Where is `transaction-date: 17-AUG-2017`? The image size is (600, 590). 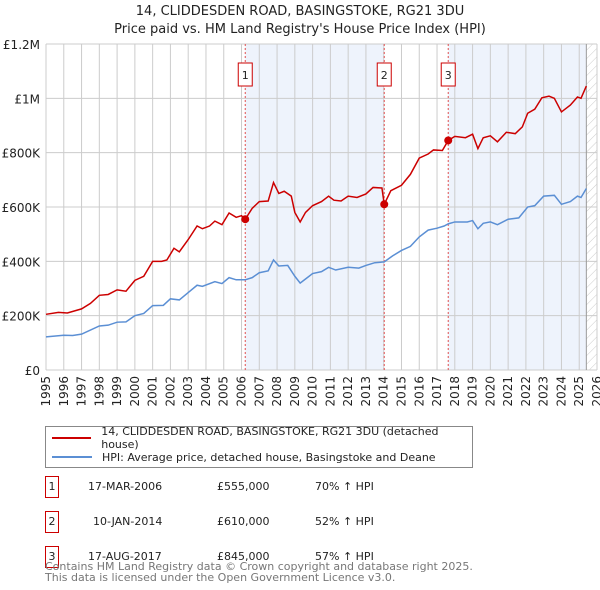
transaction-date: 17-AUG-2017 is located at coordinates (125, 556).